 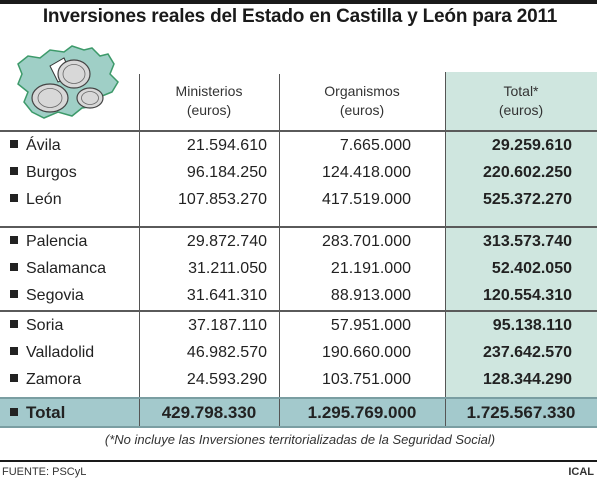 I want to click on total-value: 313.573.740, so click(x=527, y=241).